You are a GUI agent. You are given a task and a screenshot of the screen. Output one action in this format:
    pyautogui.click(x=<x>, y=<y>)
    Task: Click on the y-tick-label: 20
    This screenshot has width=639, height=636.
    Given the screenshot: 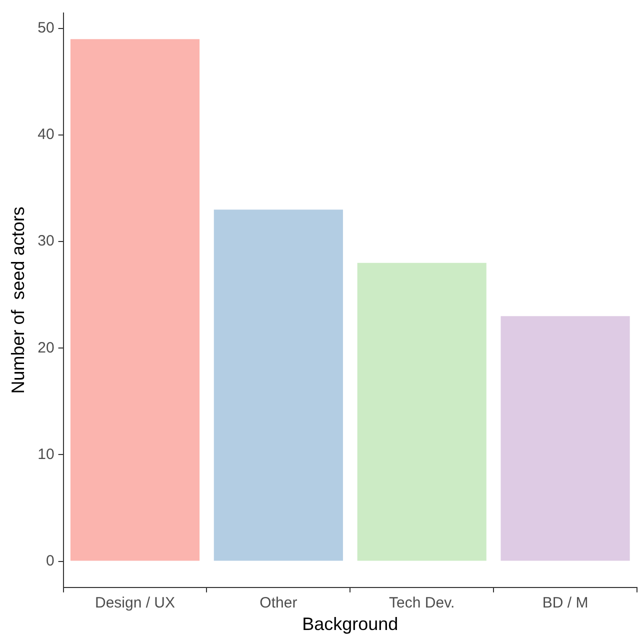 What is the action you would take?
    pyautogui.click(x=46, y=347)
    